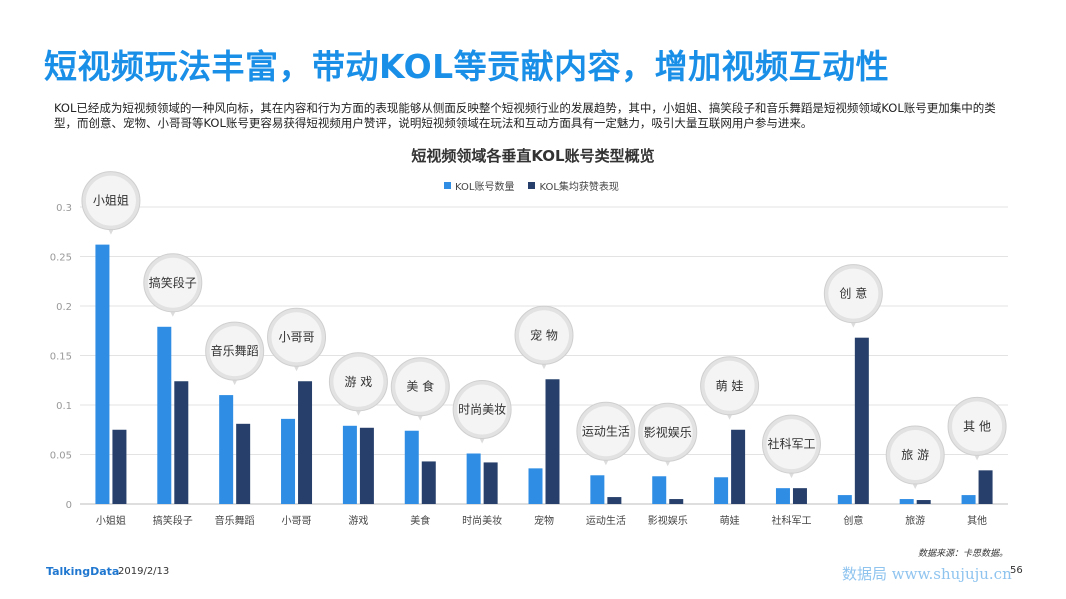  I want to click on category-bubble: 创 意, so click(853, 296).